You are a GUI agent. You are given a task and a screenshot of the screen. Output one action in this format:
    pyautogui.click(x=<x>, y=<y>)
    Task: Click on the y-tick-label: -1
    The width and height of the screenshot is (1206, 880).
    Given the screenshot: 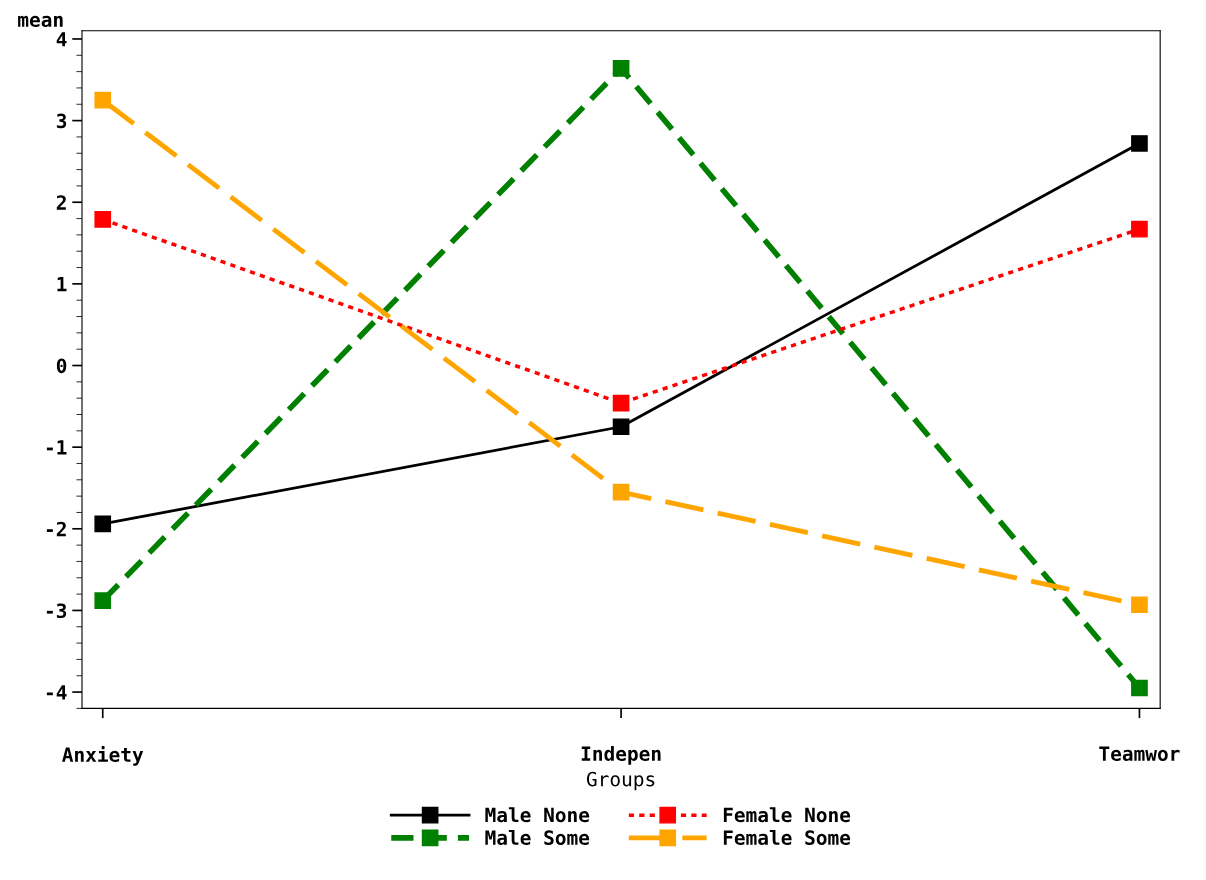 What is the action you would take?
    pyautogui.click(x=56, y=447)
    